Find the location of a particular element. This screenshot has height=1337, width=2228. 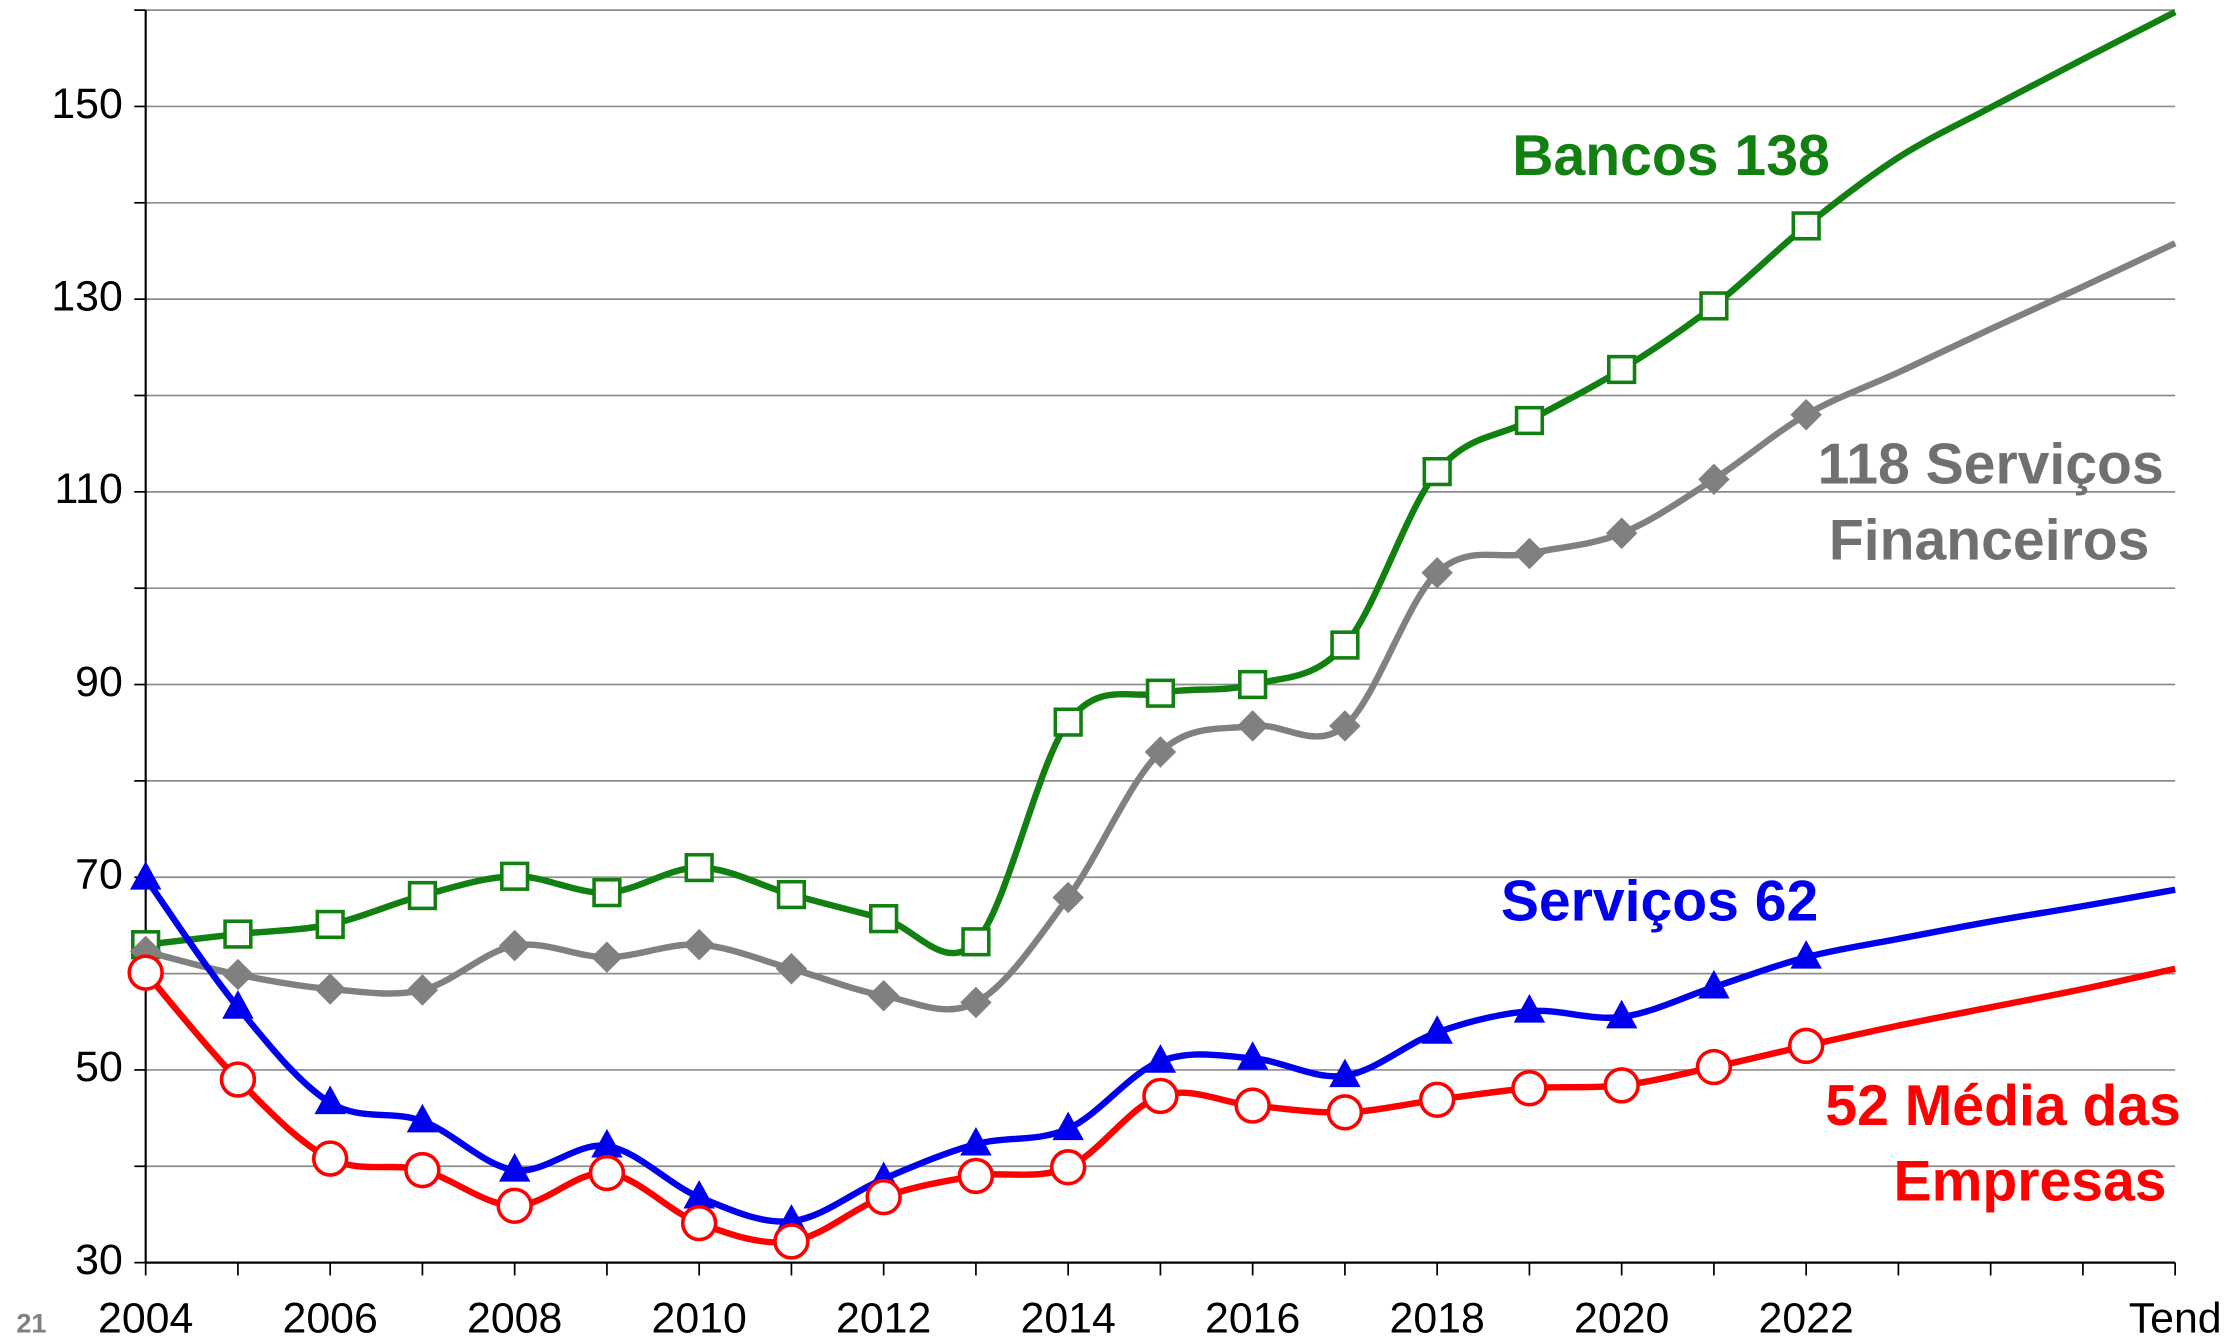

x-tick-label: 2012 is located at coordinates (883, 1316).